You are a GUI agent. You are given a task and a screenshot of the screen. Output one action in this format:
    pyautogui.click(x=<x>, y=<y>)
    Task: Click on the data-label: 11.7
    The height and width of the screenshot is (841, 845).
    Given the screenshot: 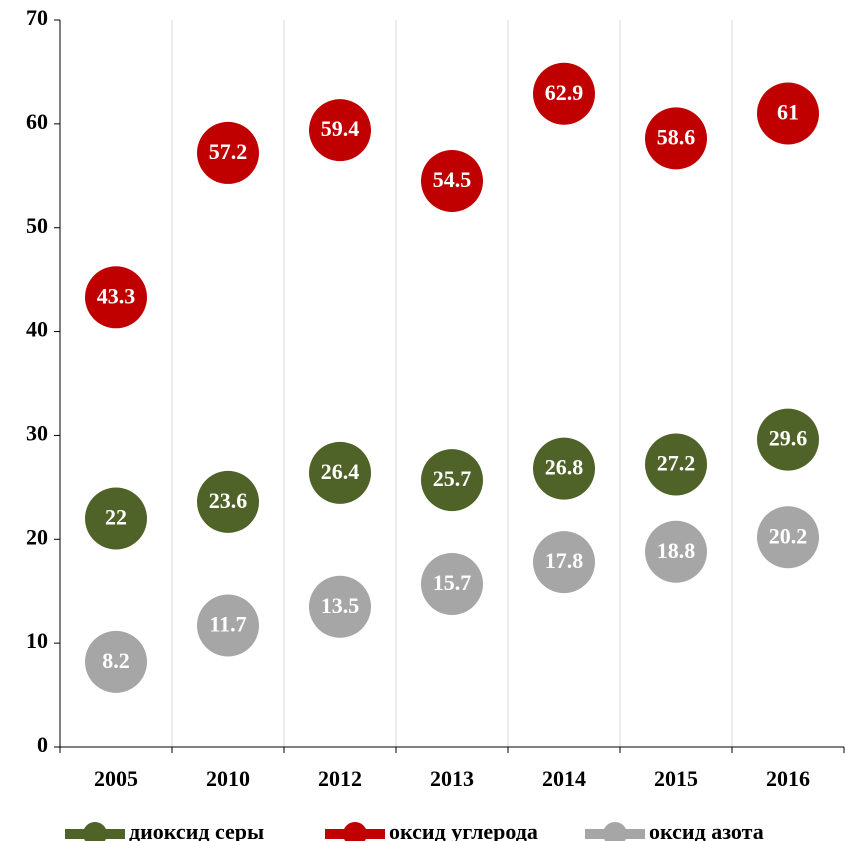 What is the action you would take?
    pyautogui.click(x=227, y=624)
    